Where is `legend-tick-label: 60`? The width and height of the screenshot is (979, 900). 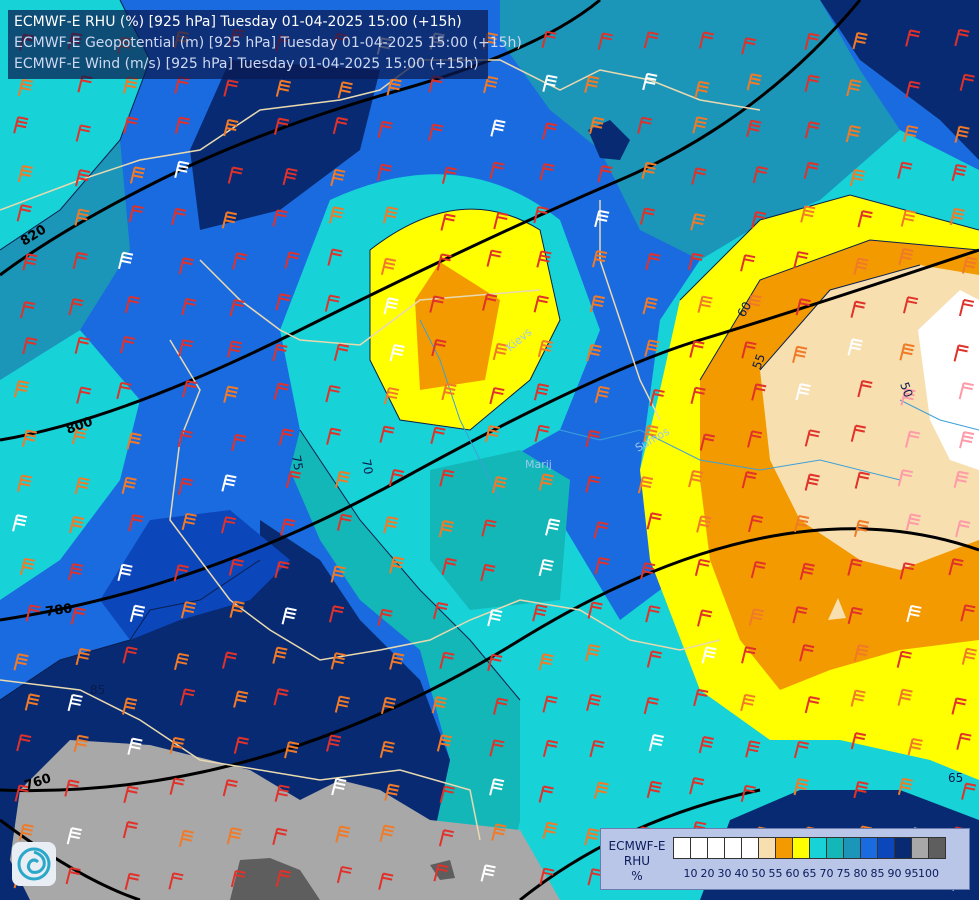 legend-tick-label: 60 is located at coordinates (792, 873).